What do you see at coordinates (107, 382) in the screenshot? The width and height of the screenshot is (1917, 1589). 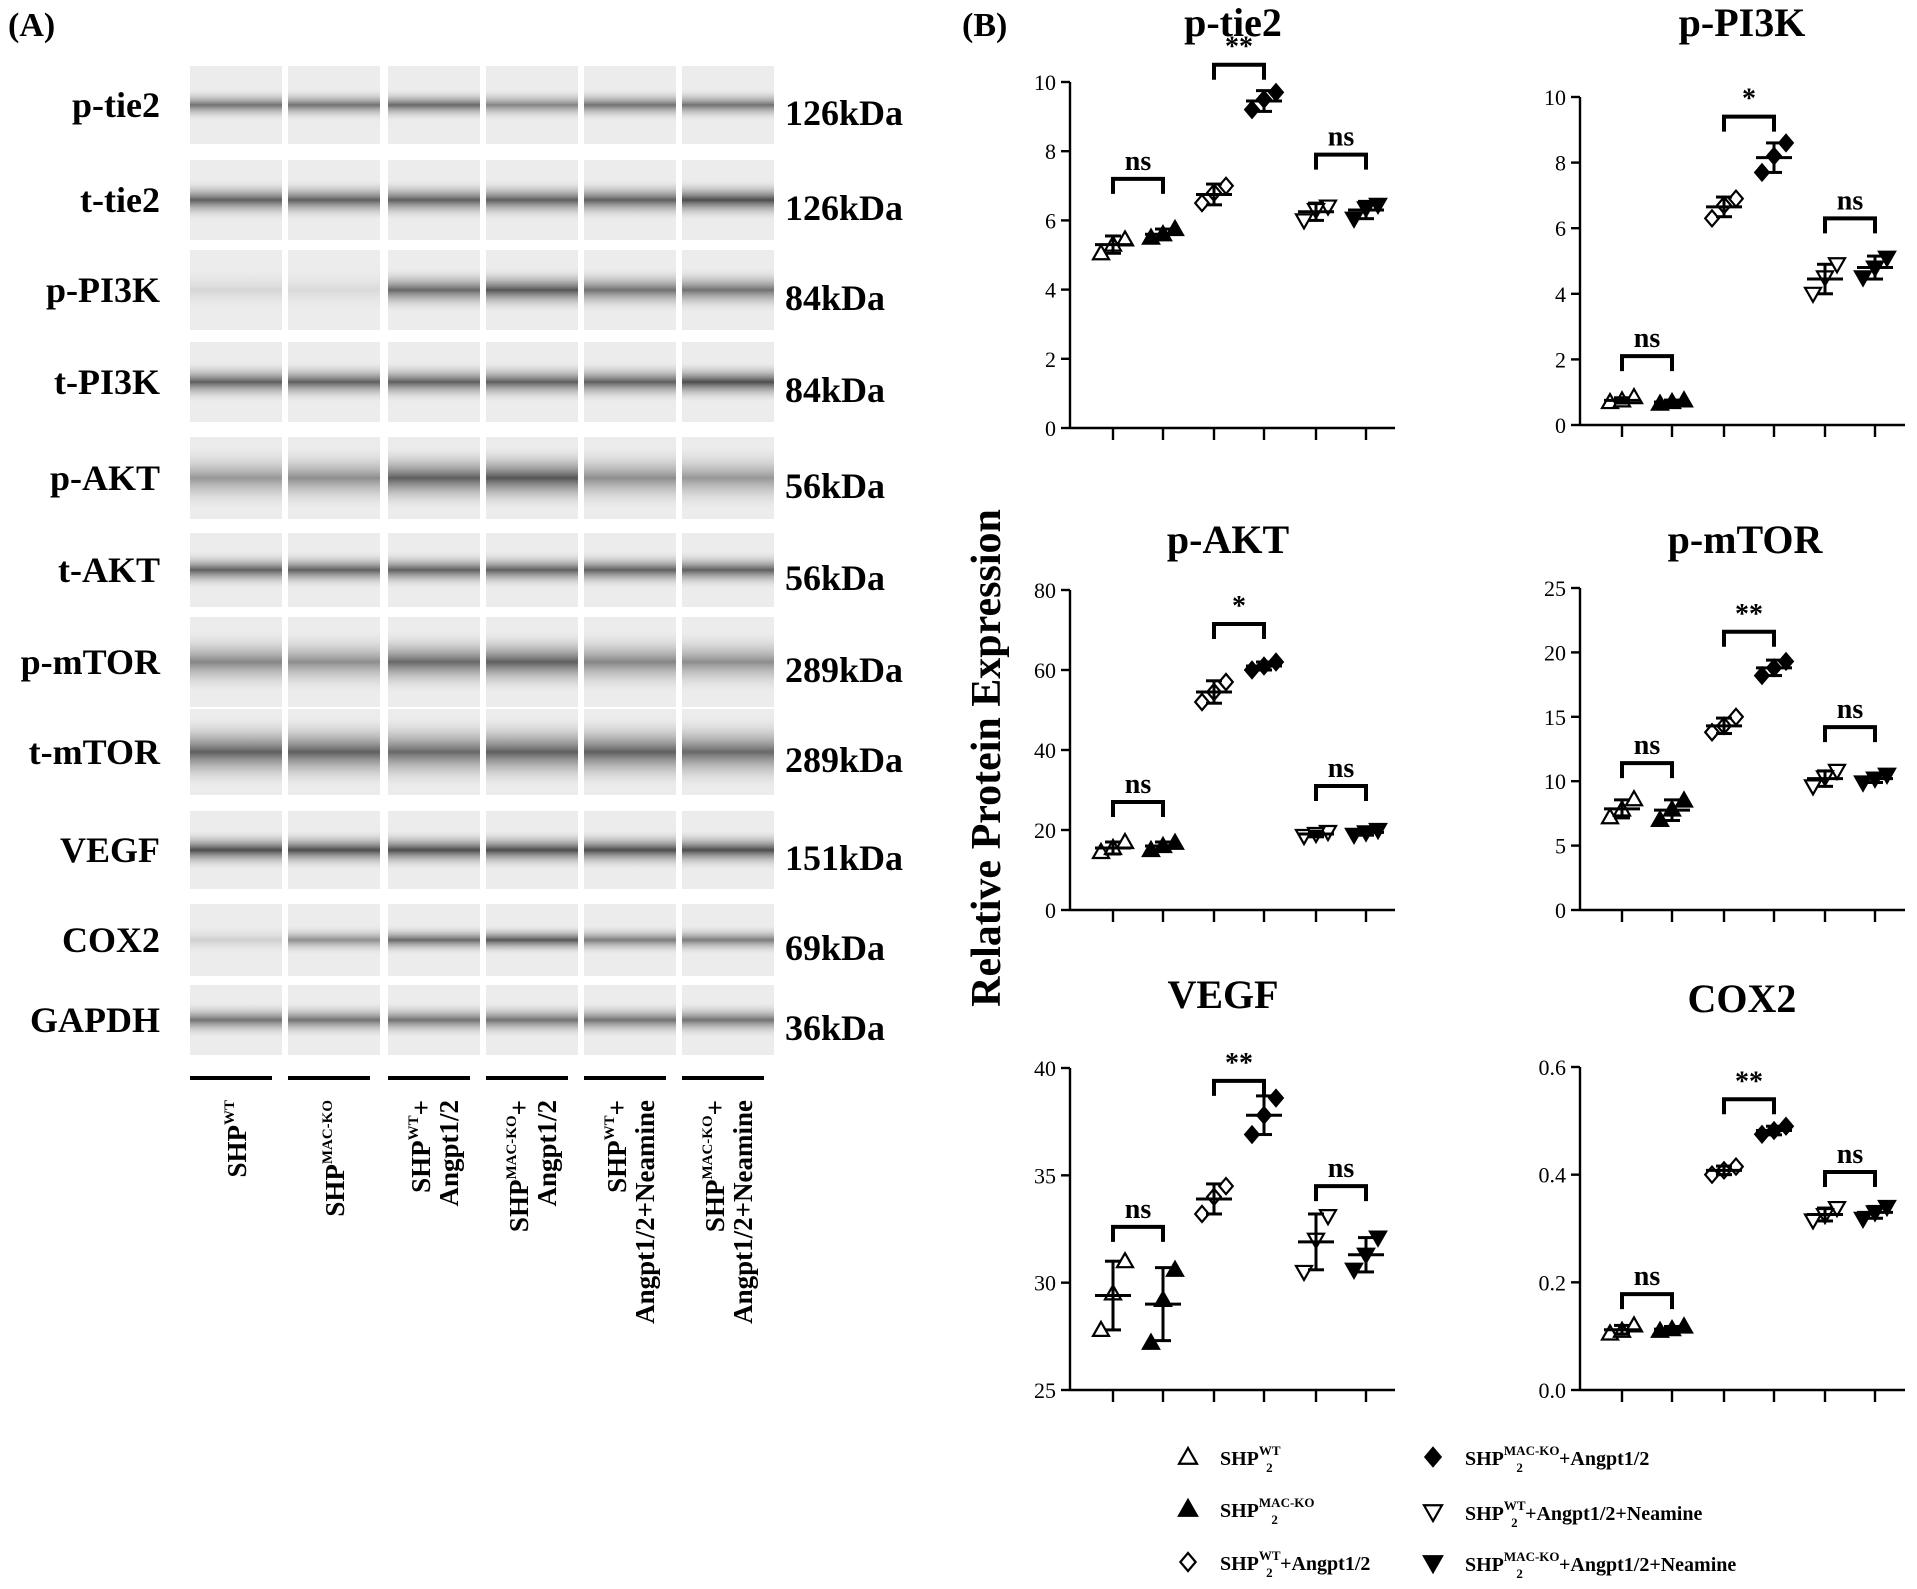 I see `blot-row-label: t-PI3K` at bounding box center [107, 382].